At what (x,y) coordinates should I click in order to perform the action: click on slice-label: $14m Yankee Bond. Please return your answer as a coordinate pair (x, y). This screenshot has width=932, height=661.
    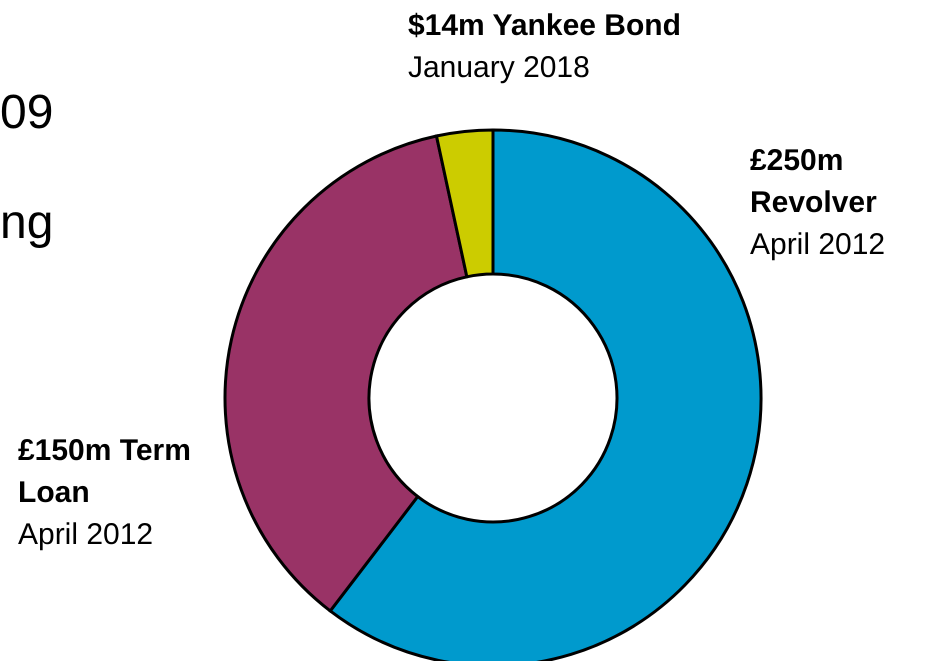
    Looking at the image, I should click on (545, 26).